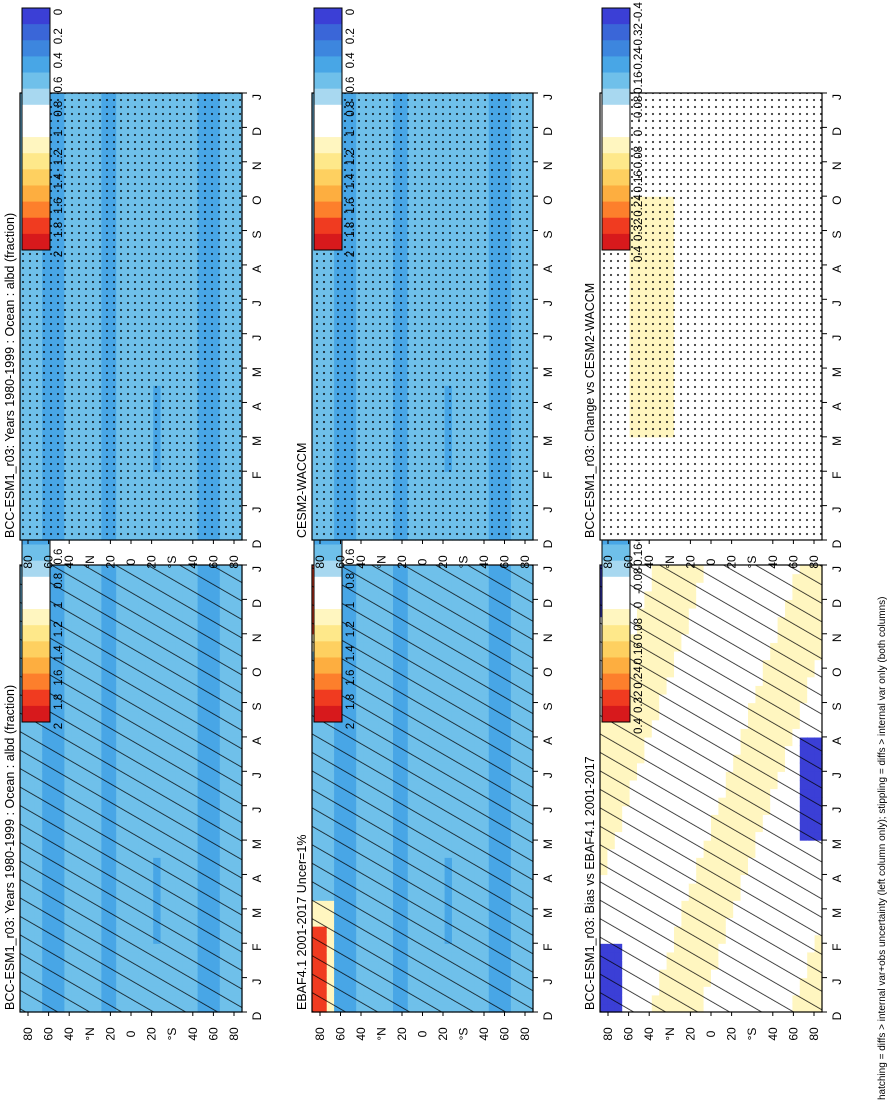 Image resolution: width=891 pixels, height=1107 pixels. Describe the element at coordinates (59, 60) in the screenshot. I see `colorbar-label: 0.4` at that location.